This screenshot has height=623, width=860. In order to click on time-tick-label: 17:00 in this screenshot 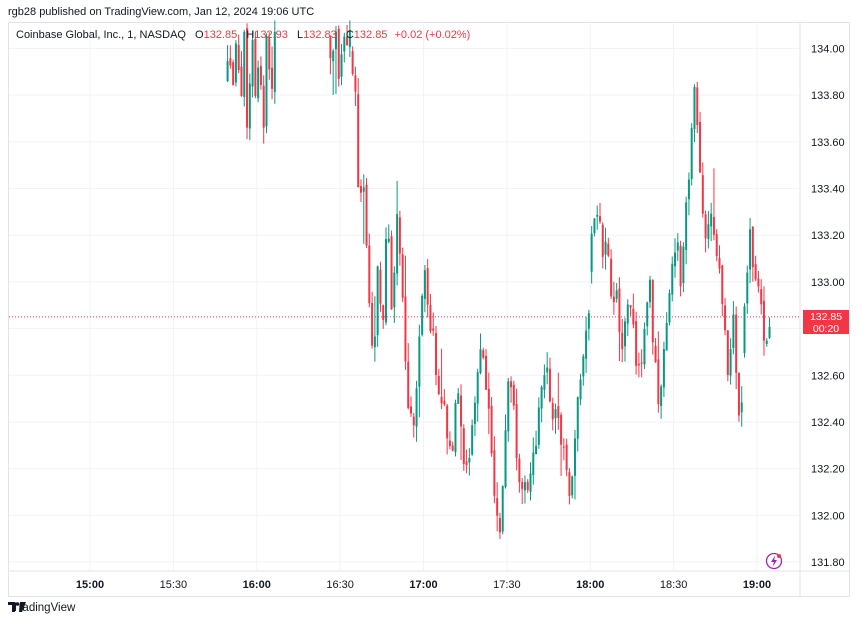, I will do `click(423, 585)`.